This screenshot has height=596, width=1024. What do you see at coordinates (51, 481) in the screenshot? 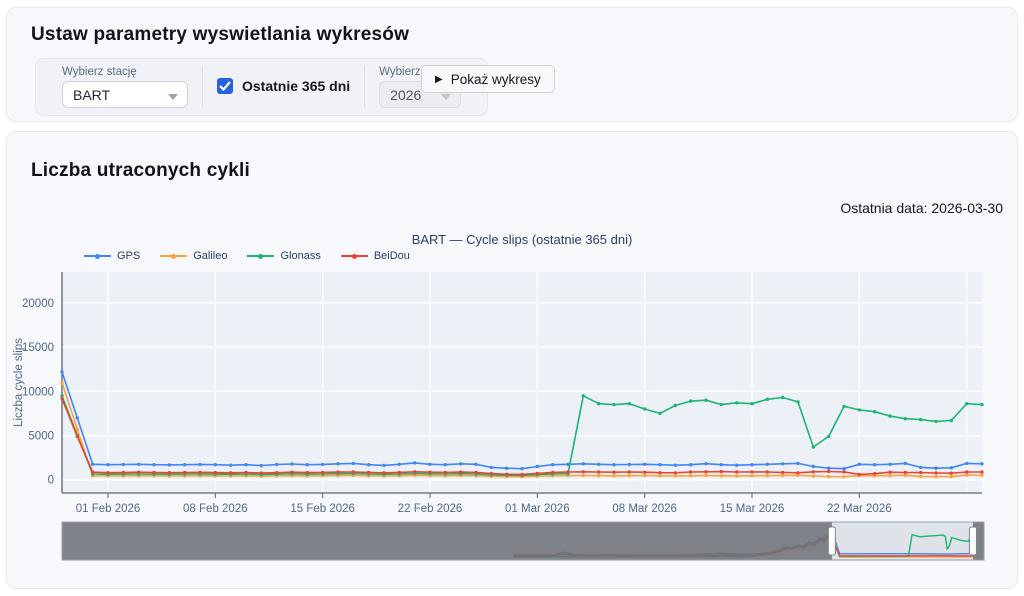
I see `y-tick-label: 0` at bounding box center [51, 481].